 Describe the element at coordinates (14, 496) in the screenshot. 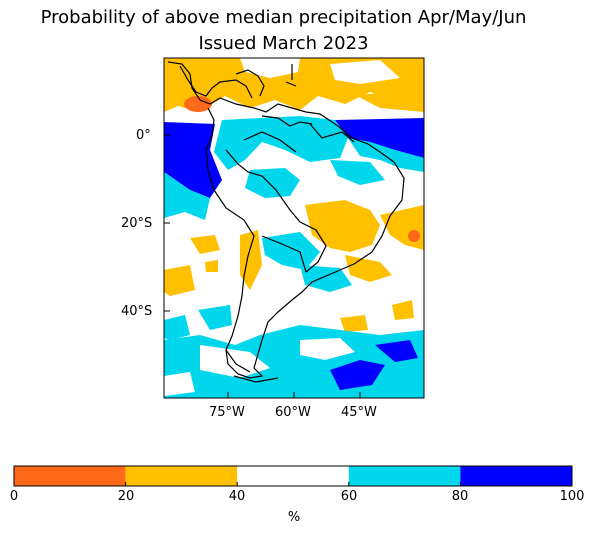

I see `colorbar-tick-0: 0` at that location.